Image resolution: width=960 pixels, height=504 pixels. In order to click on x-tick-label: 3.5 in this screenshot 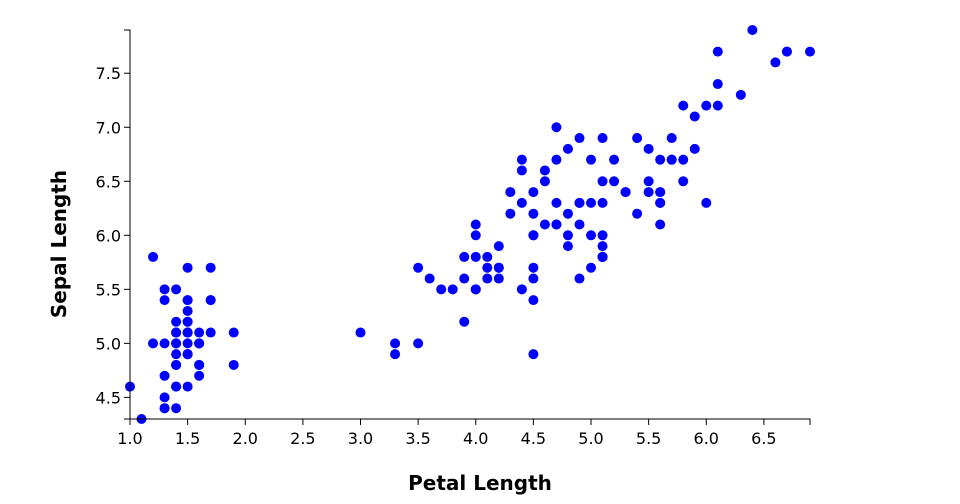, I will do `click(417, 438)`.